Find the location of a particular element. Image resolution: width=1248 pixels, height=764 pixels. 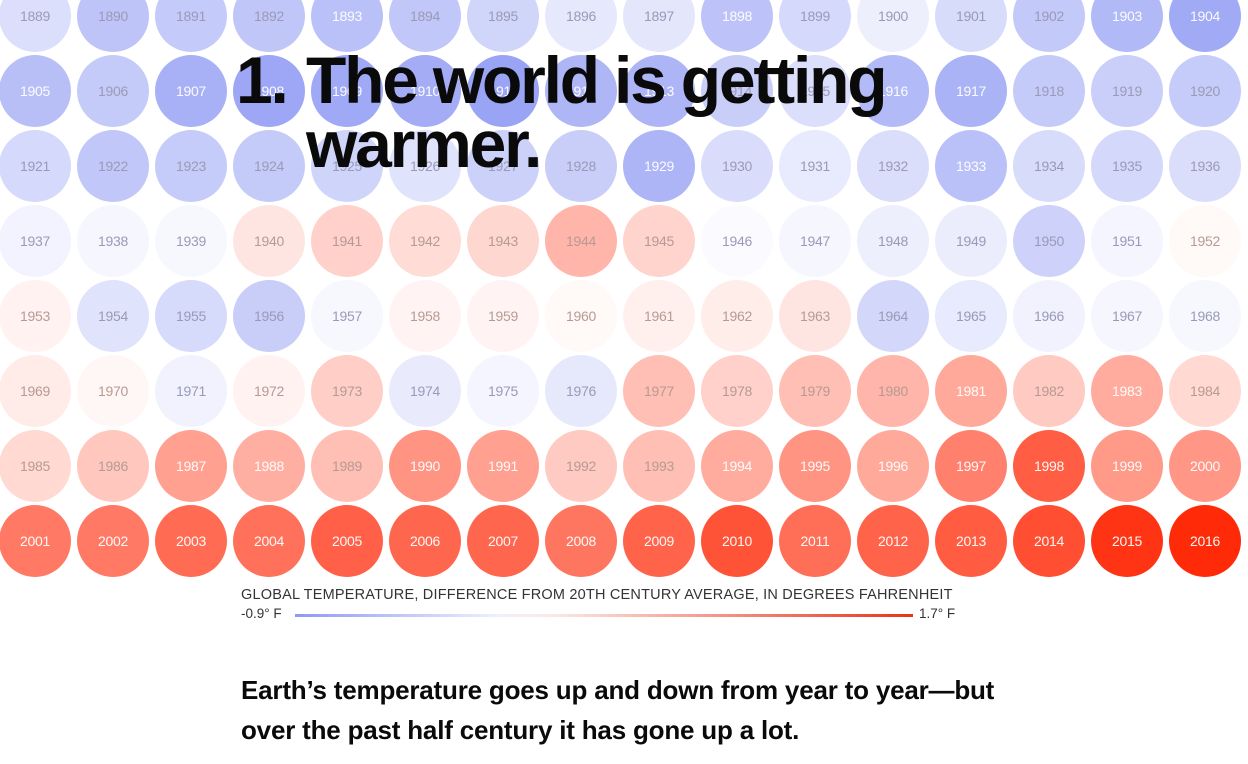

year-dot-1901: 1901 is located at coordinates (971, 26).